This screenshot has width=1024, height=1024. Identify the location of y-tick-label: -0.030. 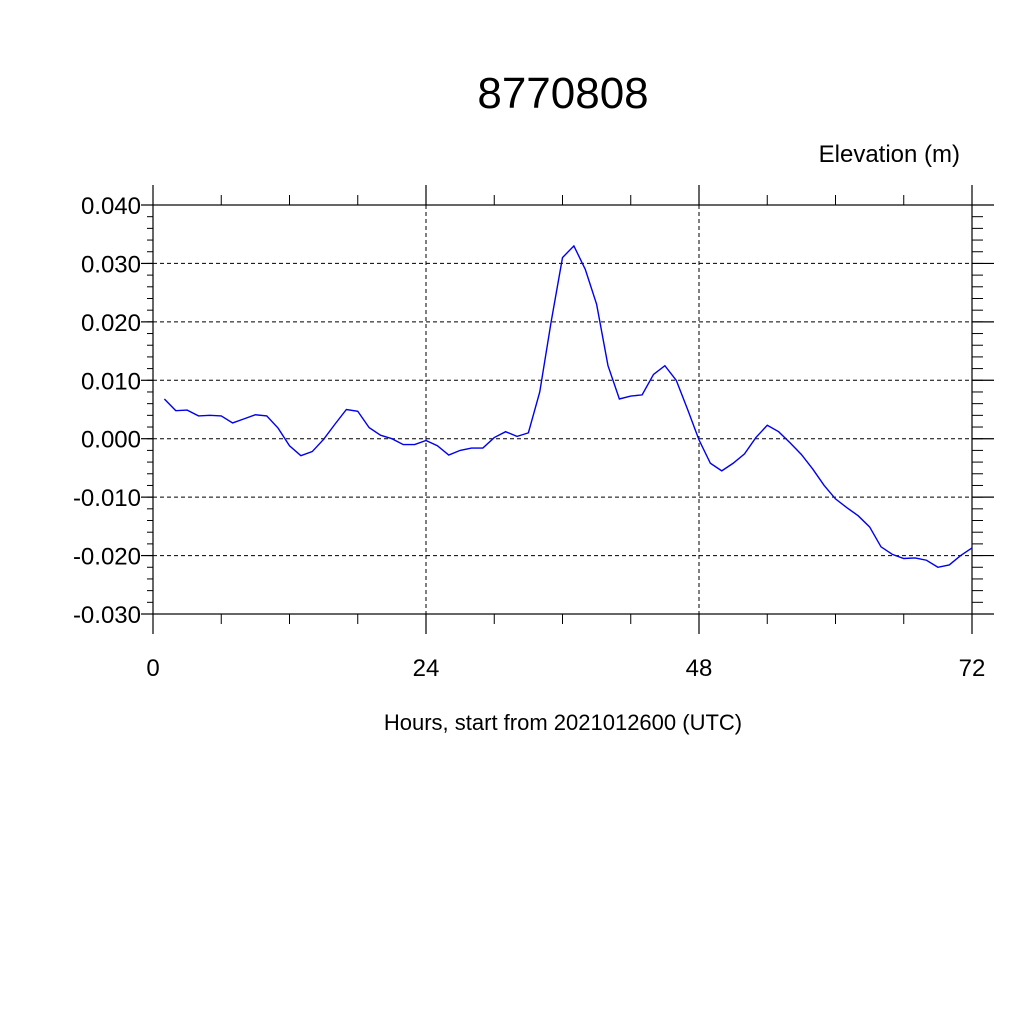
(107, 615).